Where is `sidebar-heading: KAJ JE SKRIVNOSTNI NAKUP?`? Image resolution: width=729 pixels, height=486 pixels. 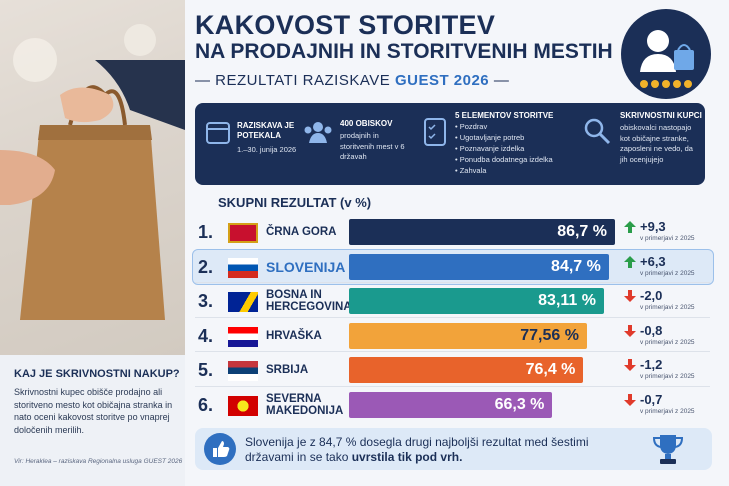
sidebar-heading: KAJ JE SKRIVNOSTNI NAKUP? is located at coordinates (97, 374).